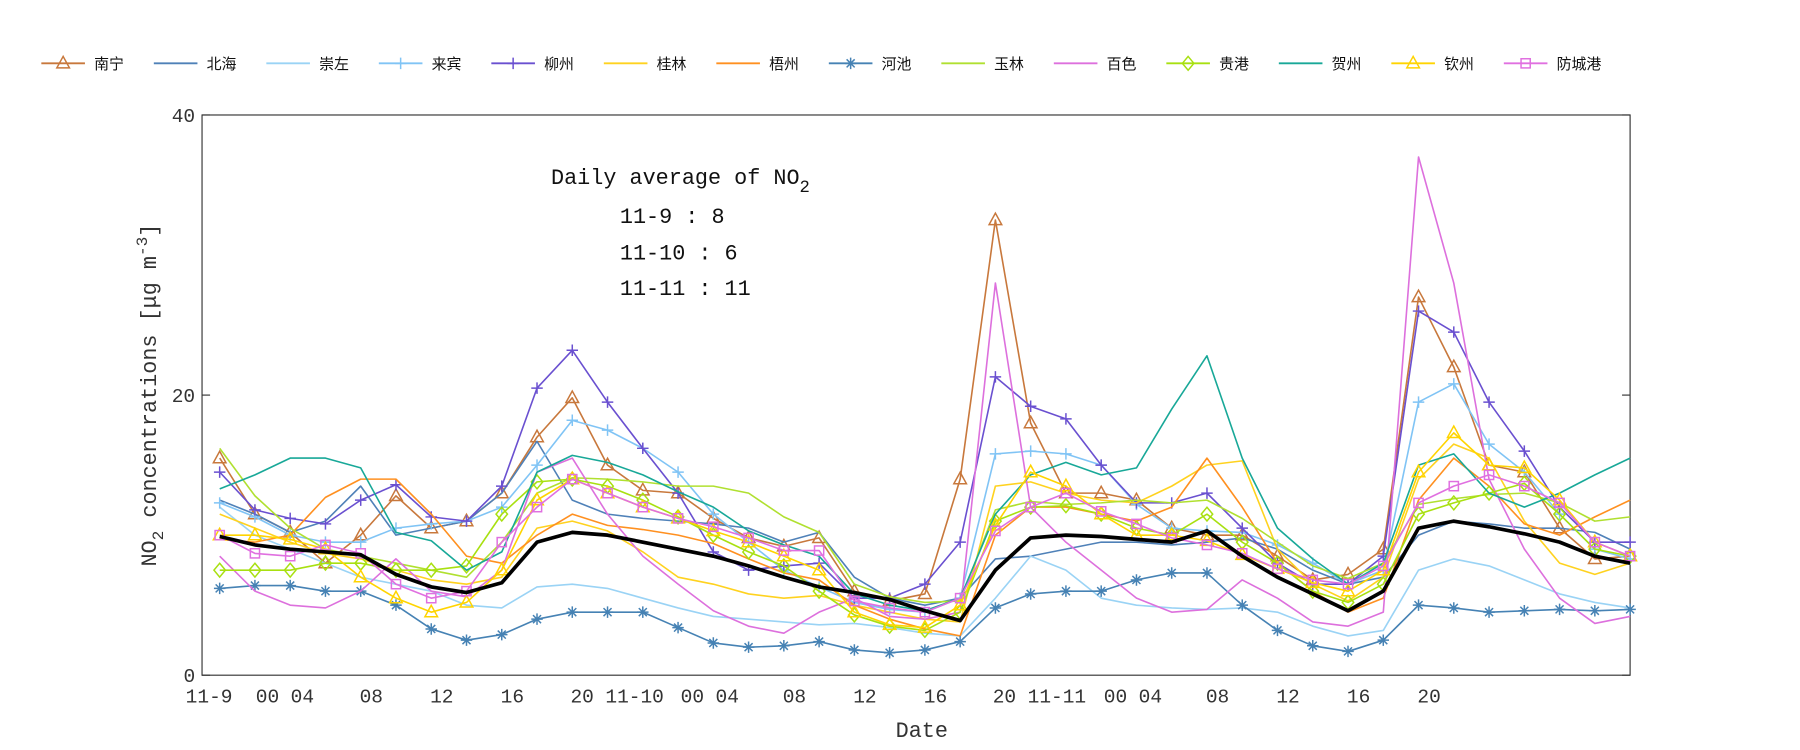 This screenshot has width=1800, height=750. What do you see at coordinates (267, 698) in the screenshot?
I see `x-tick-label: 00` at bounding box center [267, 698].